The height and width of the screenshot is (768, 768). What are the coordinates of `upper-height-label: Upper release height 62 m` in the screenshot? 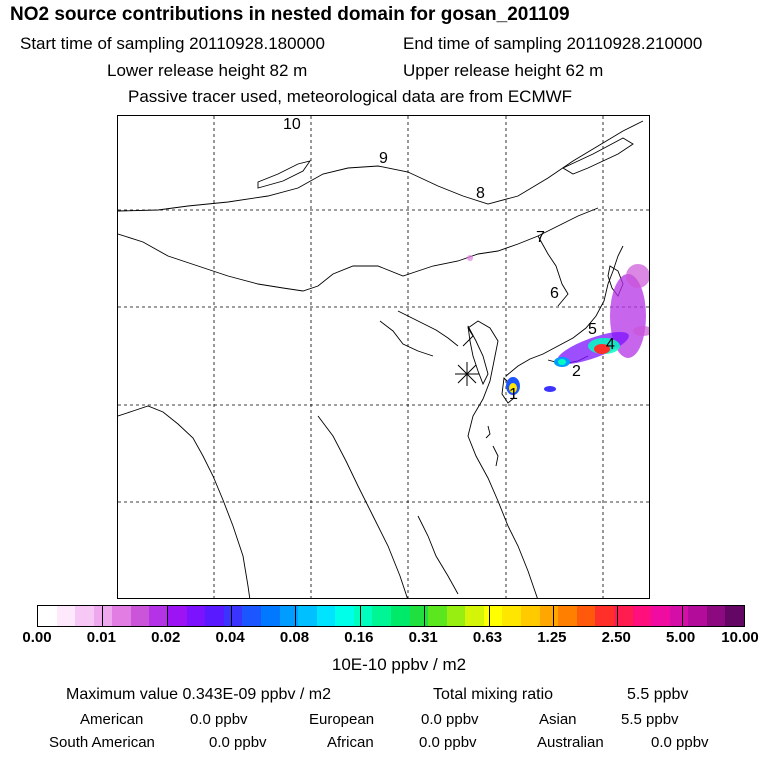 It's located at (503, 70).